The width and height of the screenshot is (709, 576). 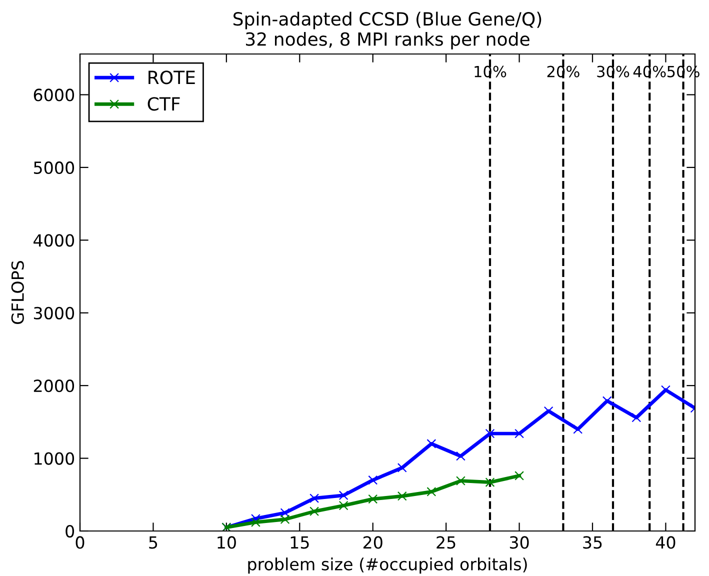 What do you see at coordinates (54, 386) in the screenshot?
I see `y-tick-label: 2000` at bounding box center [54, 386].